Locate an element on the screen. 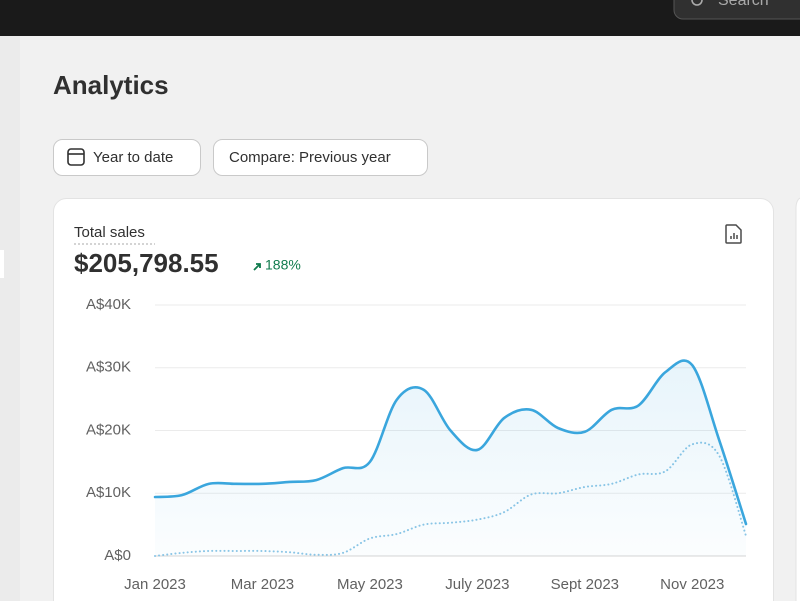 The height and width of the screenshot is (601, 800). x-tick-label: July 2023 is located at coordinates (477, 584).